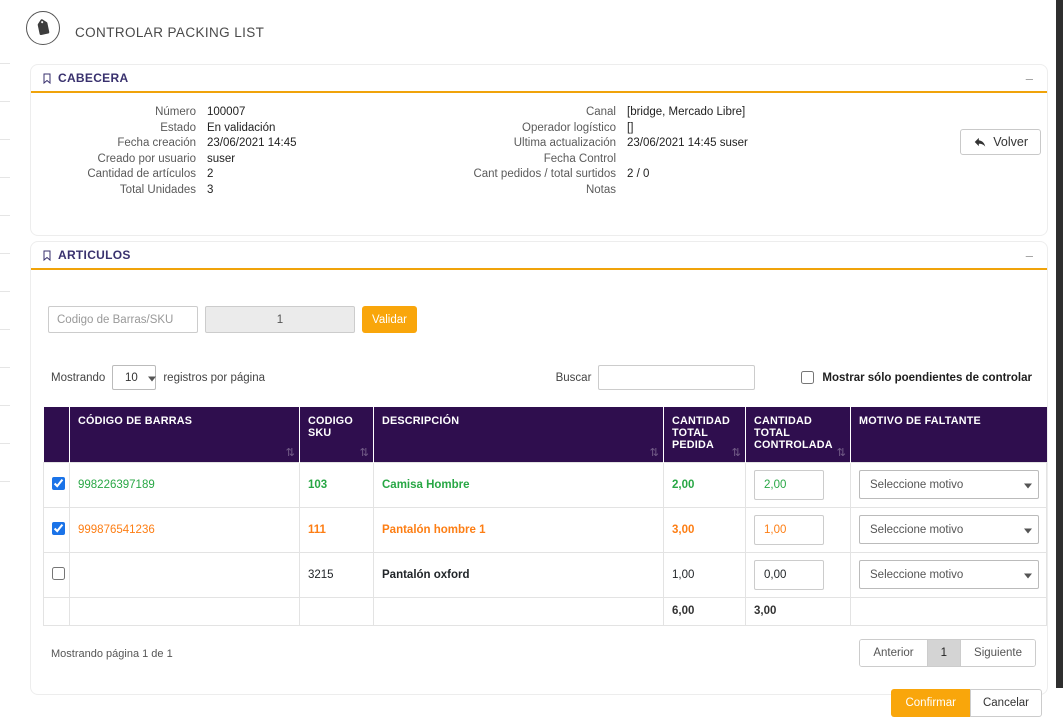  Describe the element at coordinates (1029, 78) in the screenshot. I see `cabecera-collapse-button: –` at that location.